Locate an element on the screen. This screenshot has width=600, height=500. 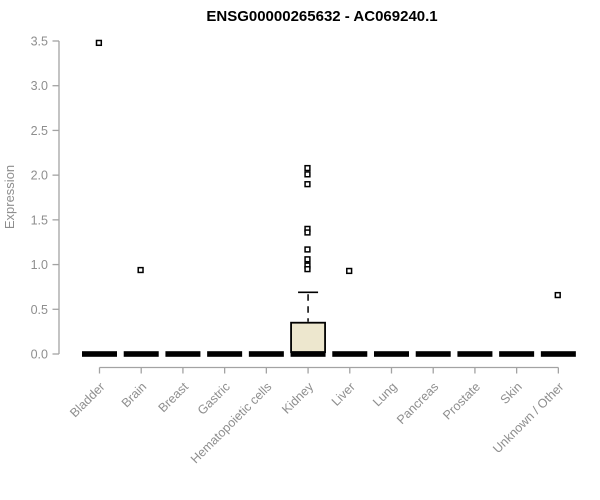
category-label: Bladder is located at coordinates (87, 400).